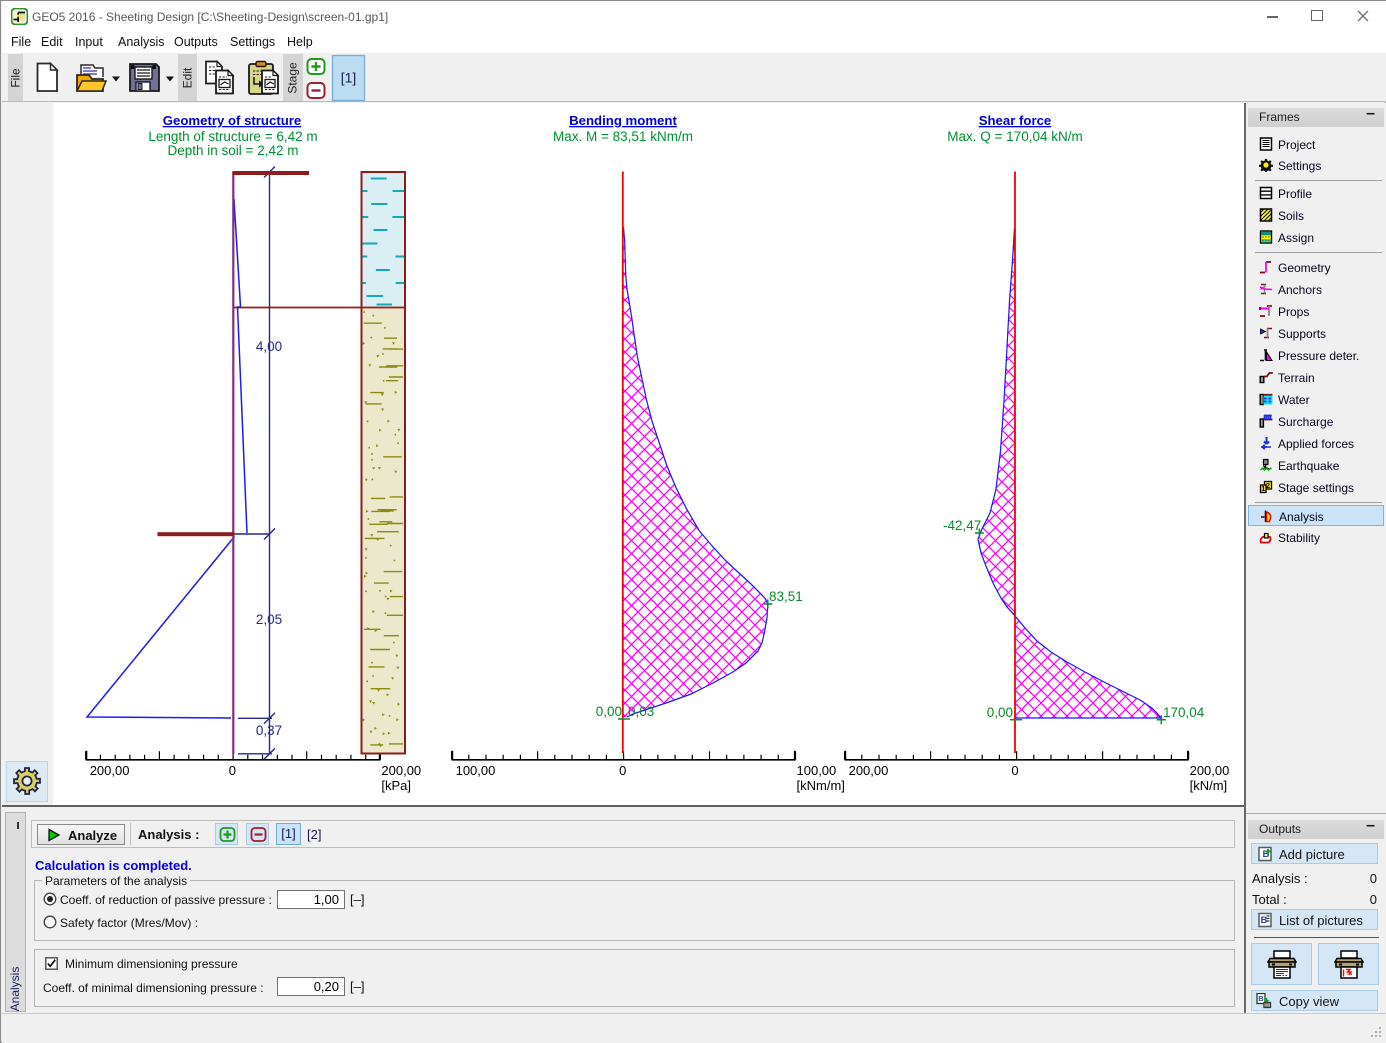  I want to click on svg-text: Max. M = 83,51 kNm/m, so click(623, 136).